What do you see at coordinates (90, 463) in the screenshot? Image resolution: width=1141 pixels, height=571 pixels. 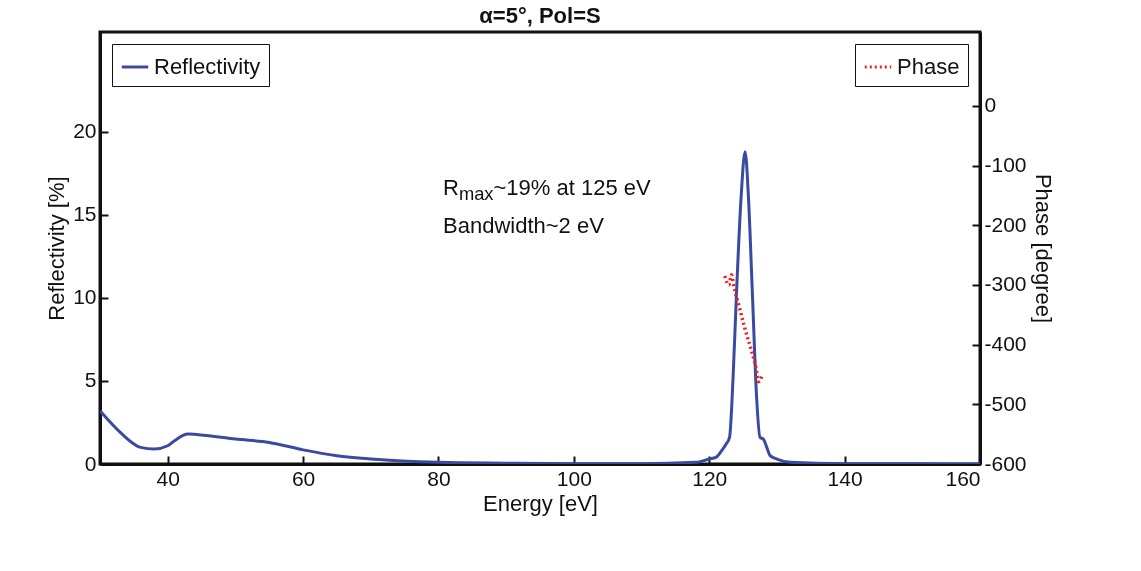 I see `y-tick-label: 0` at bounding box center [90, 463].